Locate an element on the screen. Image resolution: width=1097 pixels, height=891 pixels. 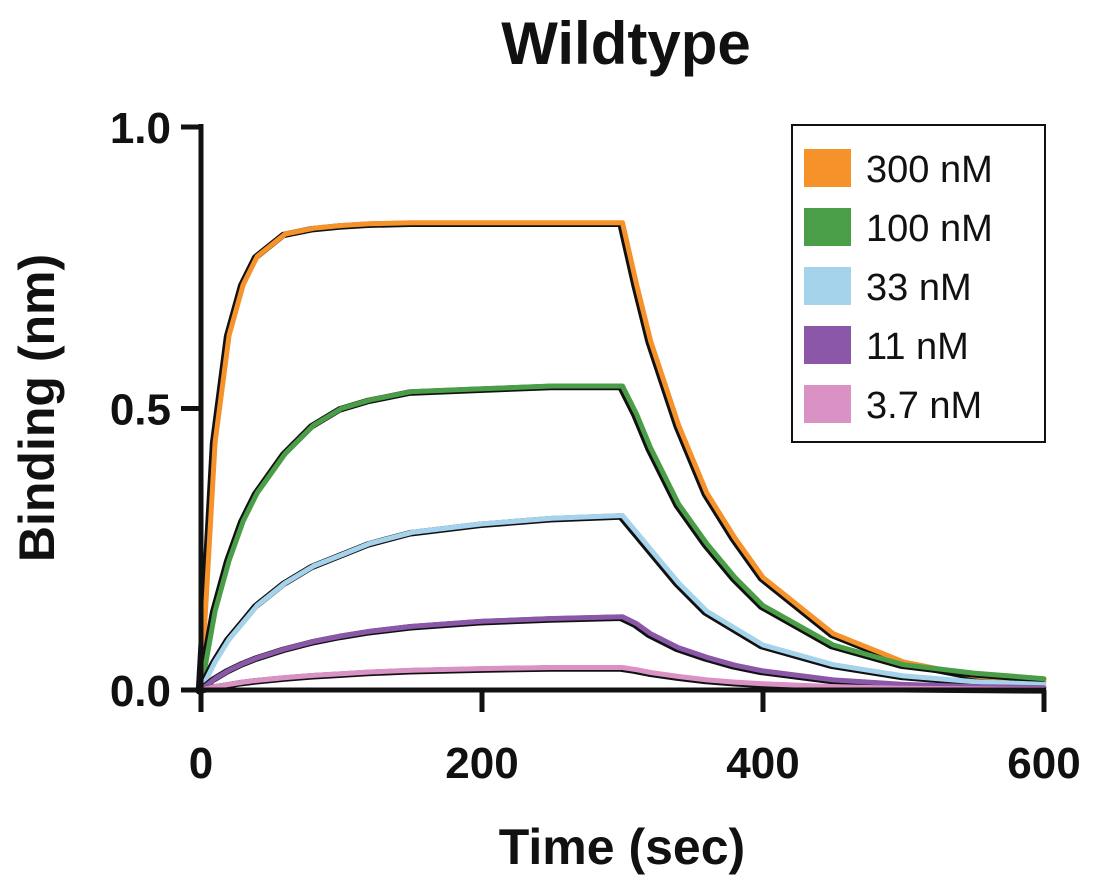
legend-label: 33 nM is located at coordinates (919, 288).